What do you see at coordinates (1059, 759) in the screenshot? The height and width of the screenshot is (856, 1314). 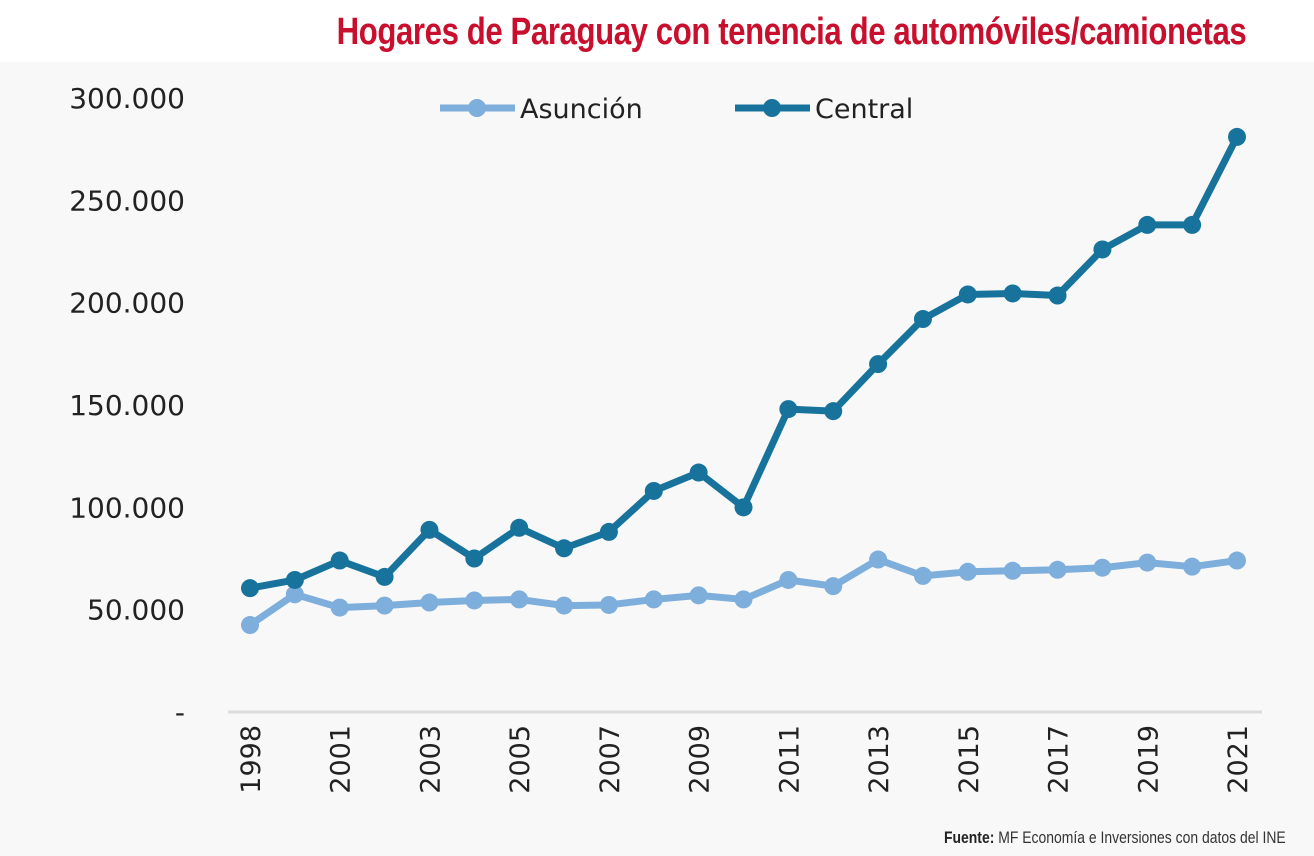 I see `x-tick-label: 2017` at bounding box center [1059, 759].